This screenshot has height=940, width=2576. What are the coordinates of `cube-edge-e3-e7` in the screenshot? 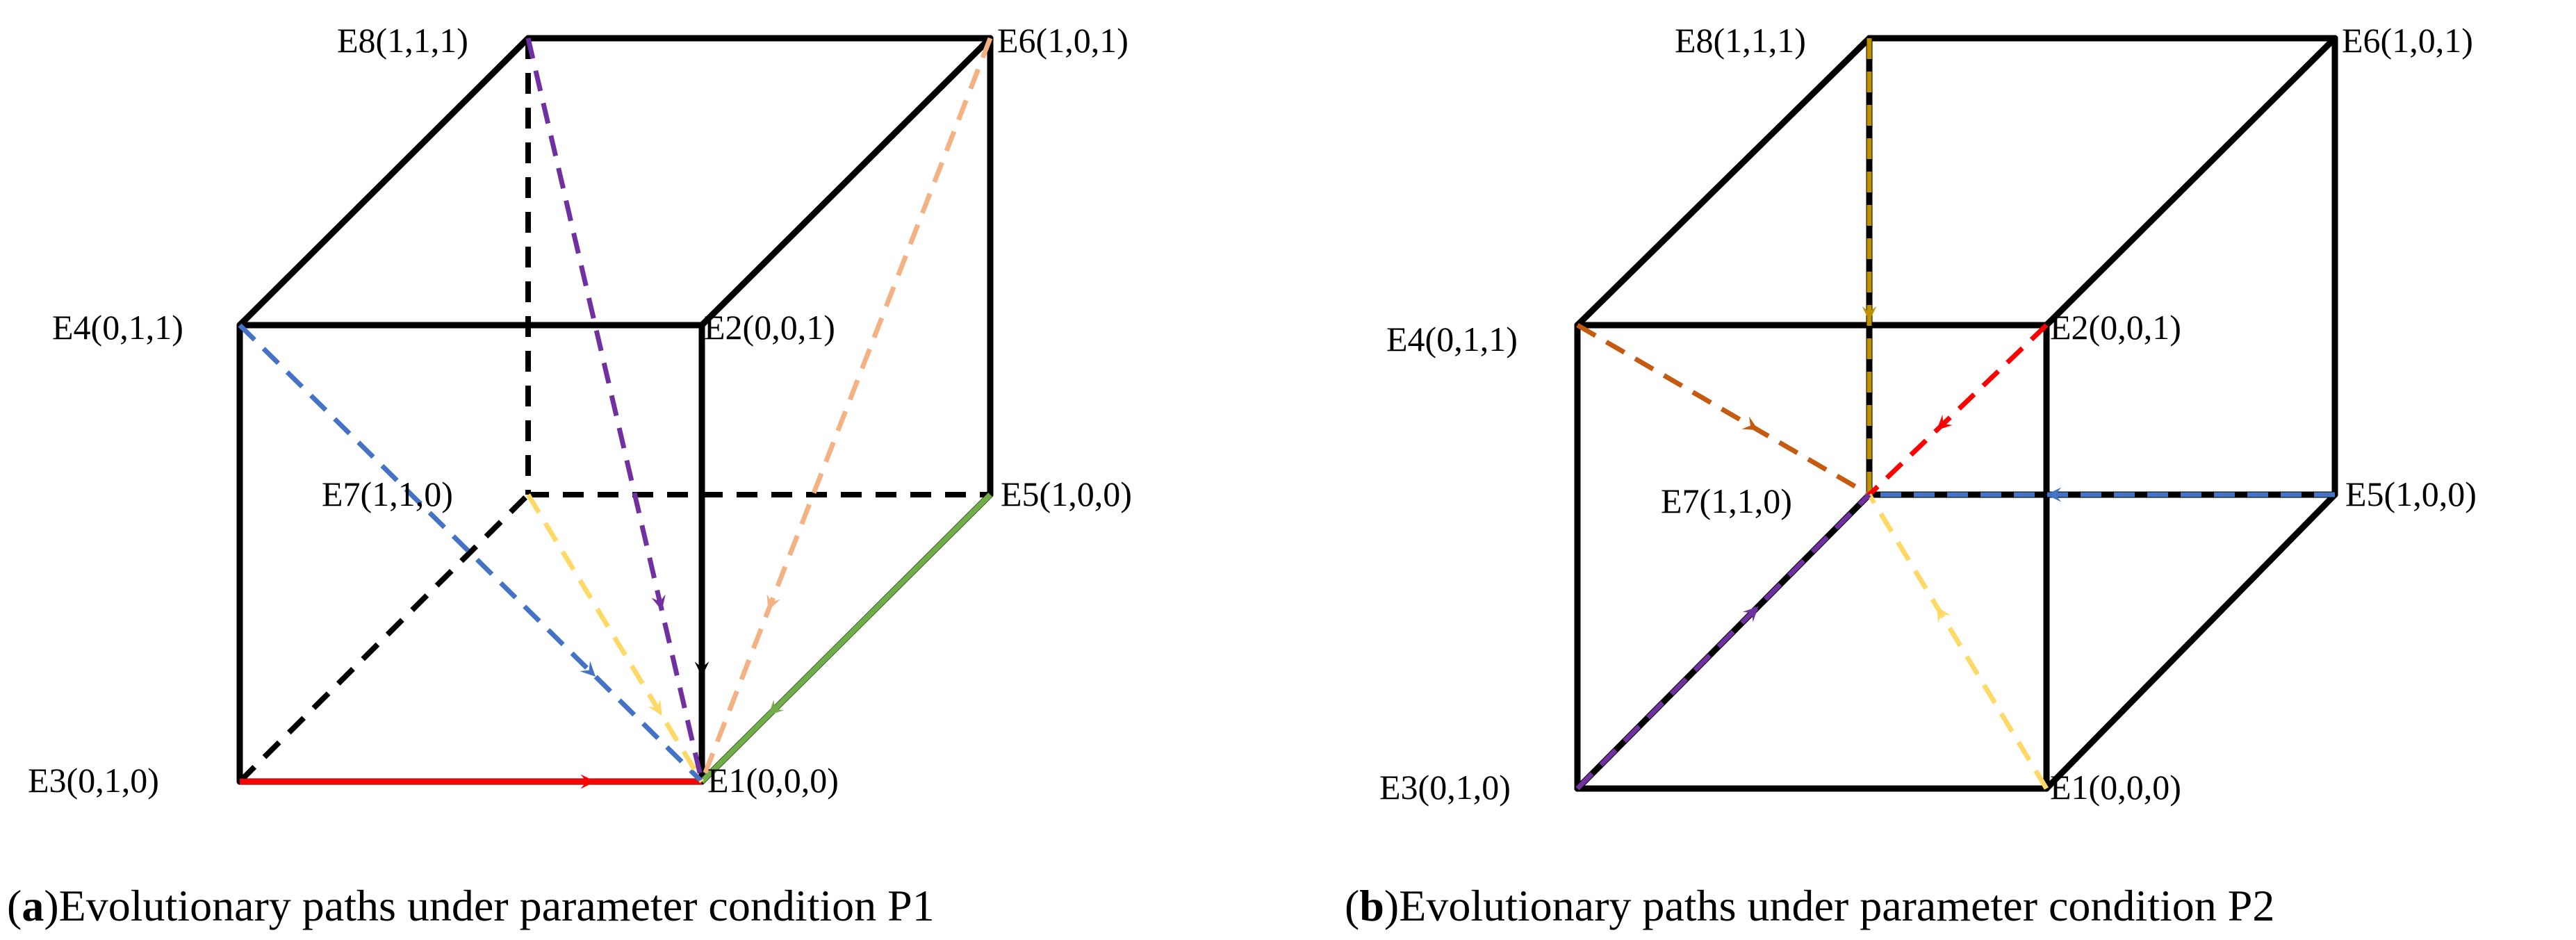 It's located at (384, 638).